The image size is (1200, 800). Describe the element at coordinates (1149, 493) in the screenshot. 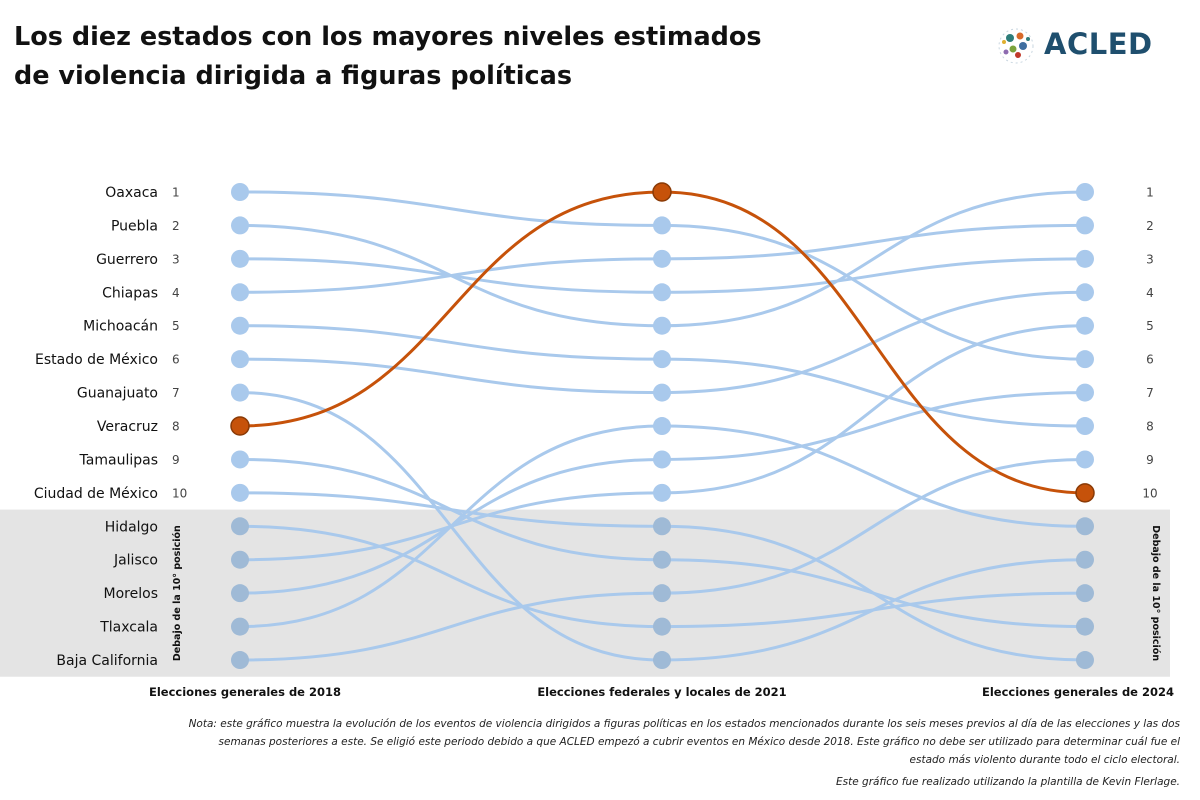

I see `rank-label-right-10: 10` at that location.